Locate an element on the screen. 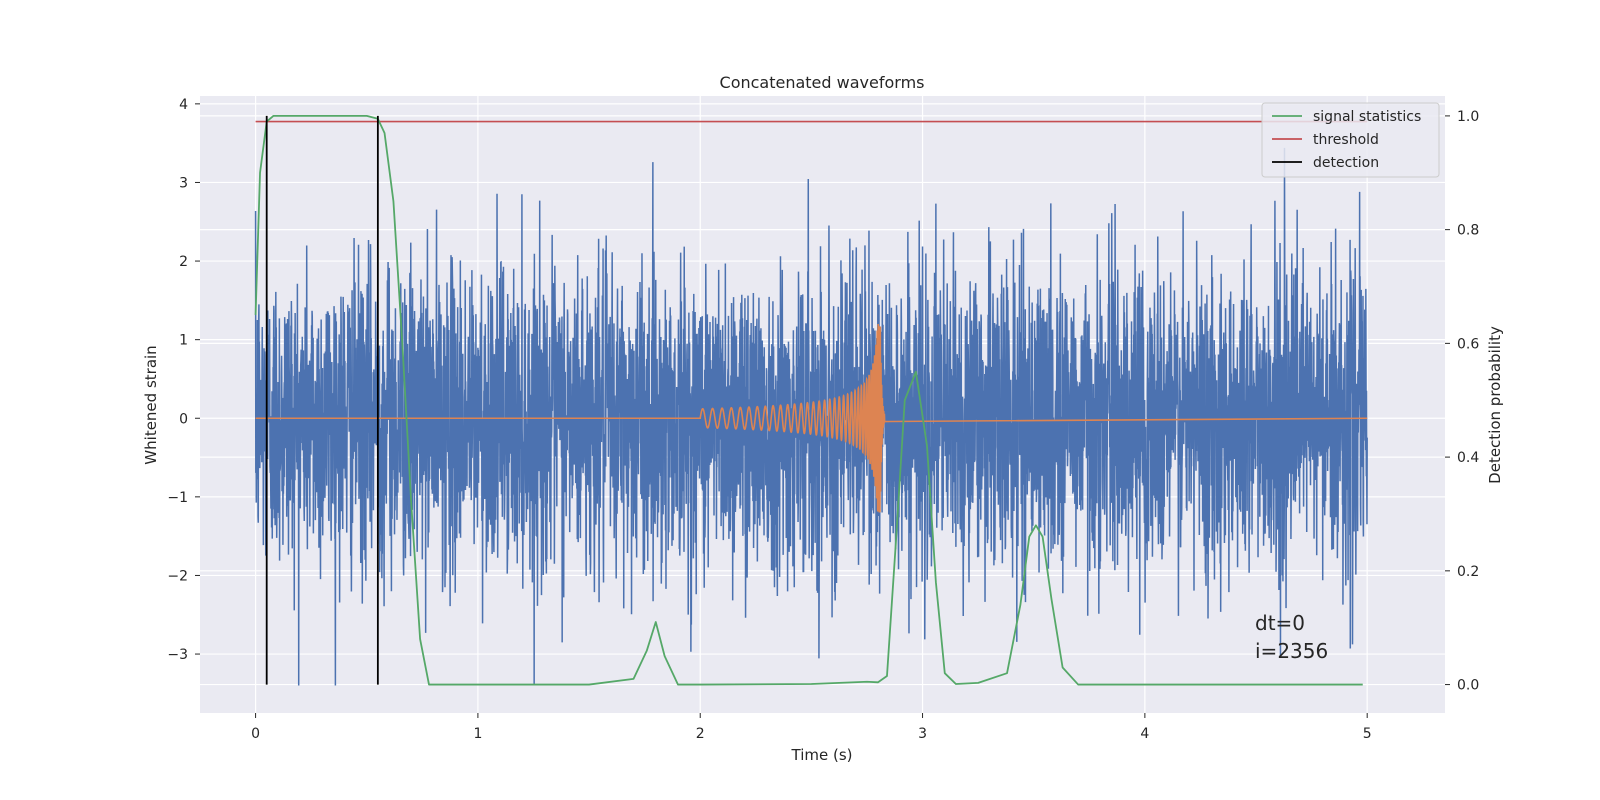 The height and width of the screenshot is (800, 1600). y-tick-label: 4 is located at coordinates (183, 105).